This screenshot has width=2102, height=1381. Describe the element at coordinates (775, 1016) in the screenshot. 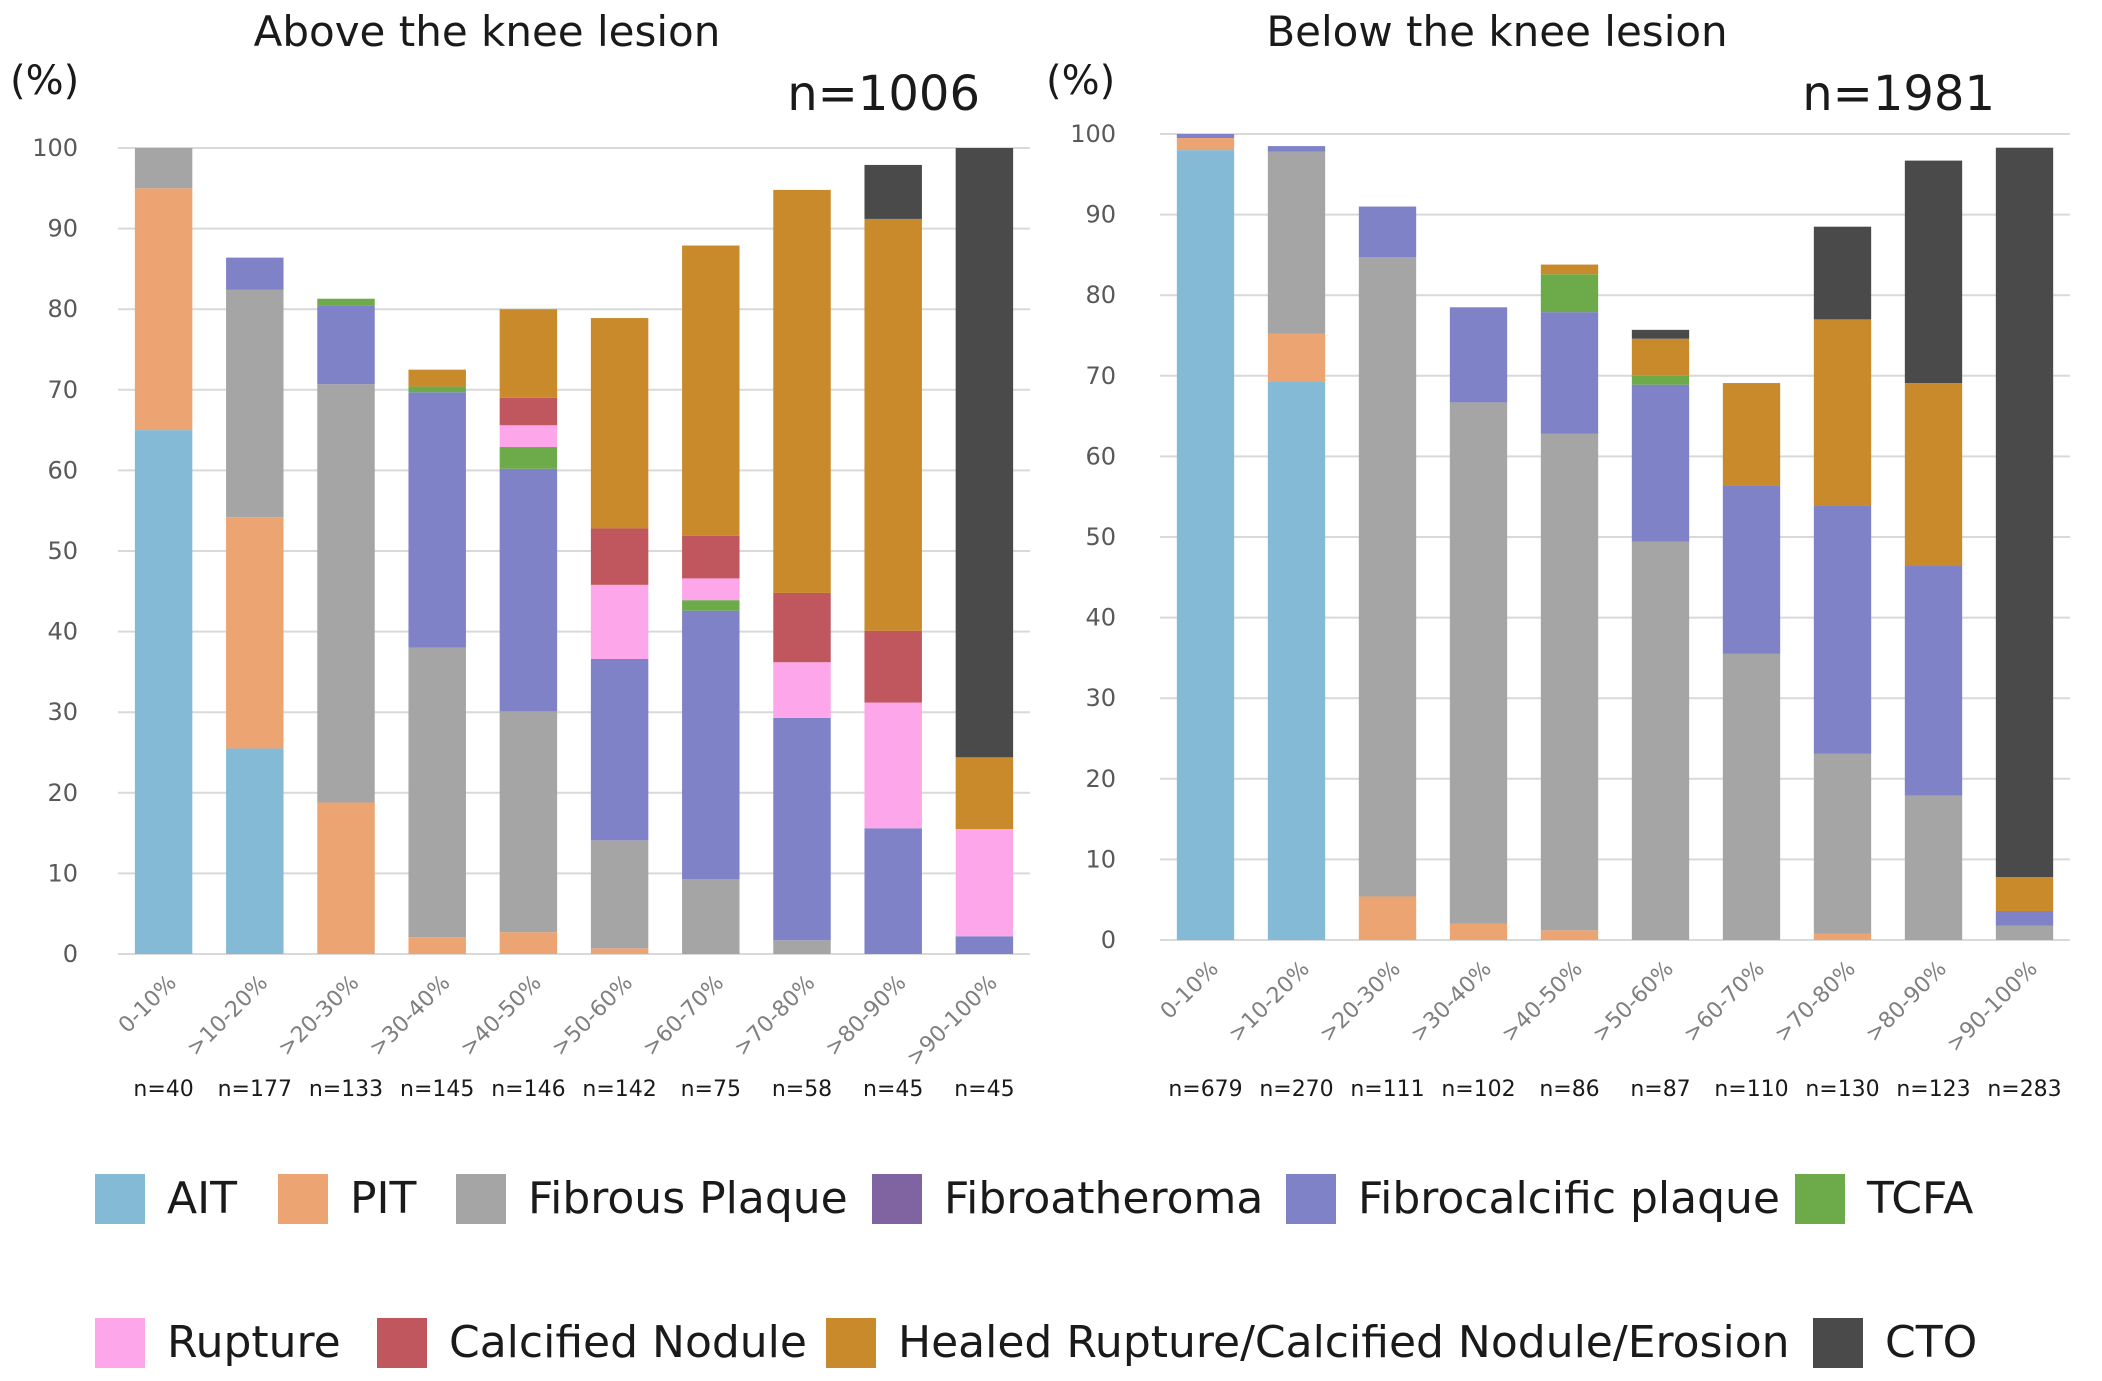

I see `x-tick-label: >70-80%` at that location.